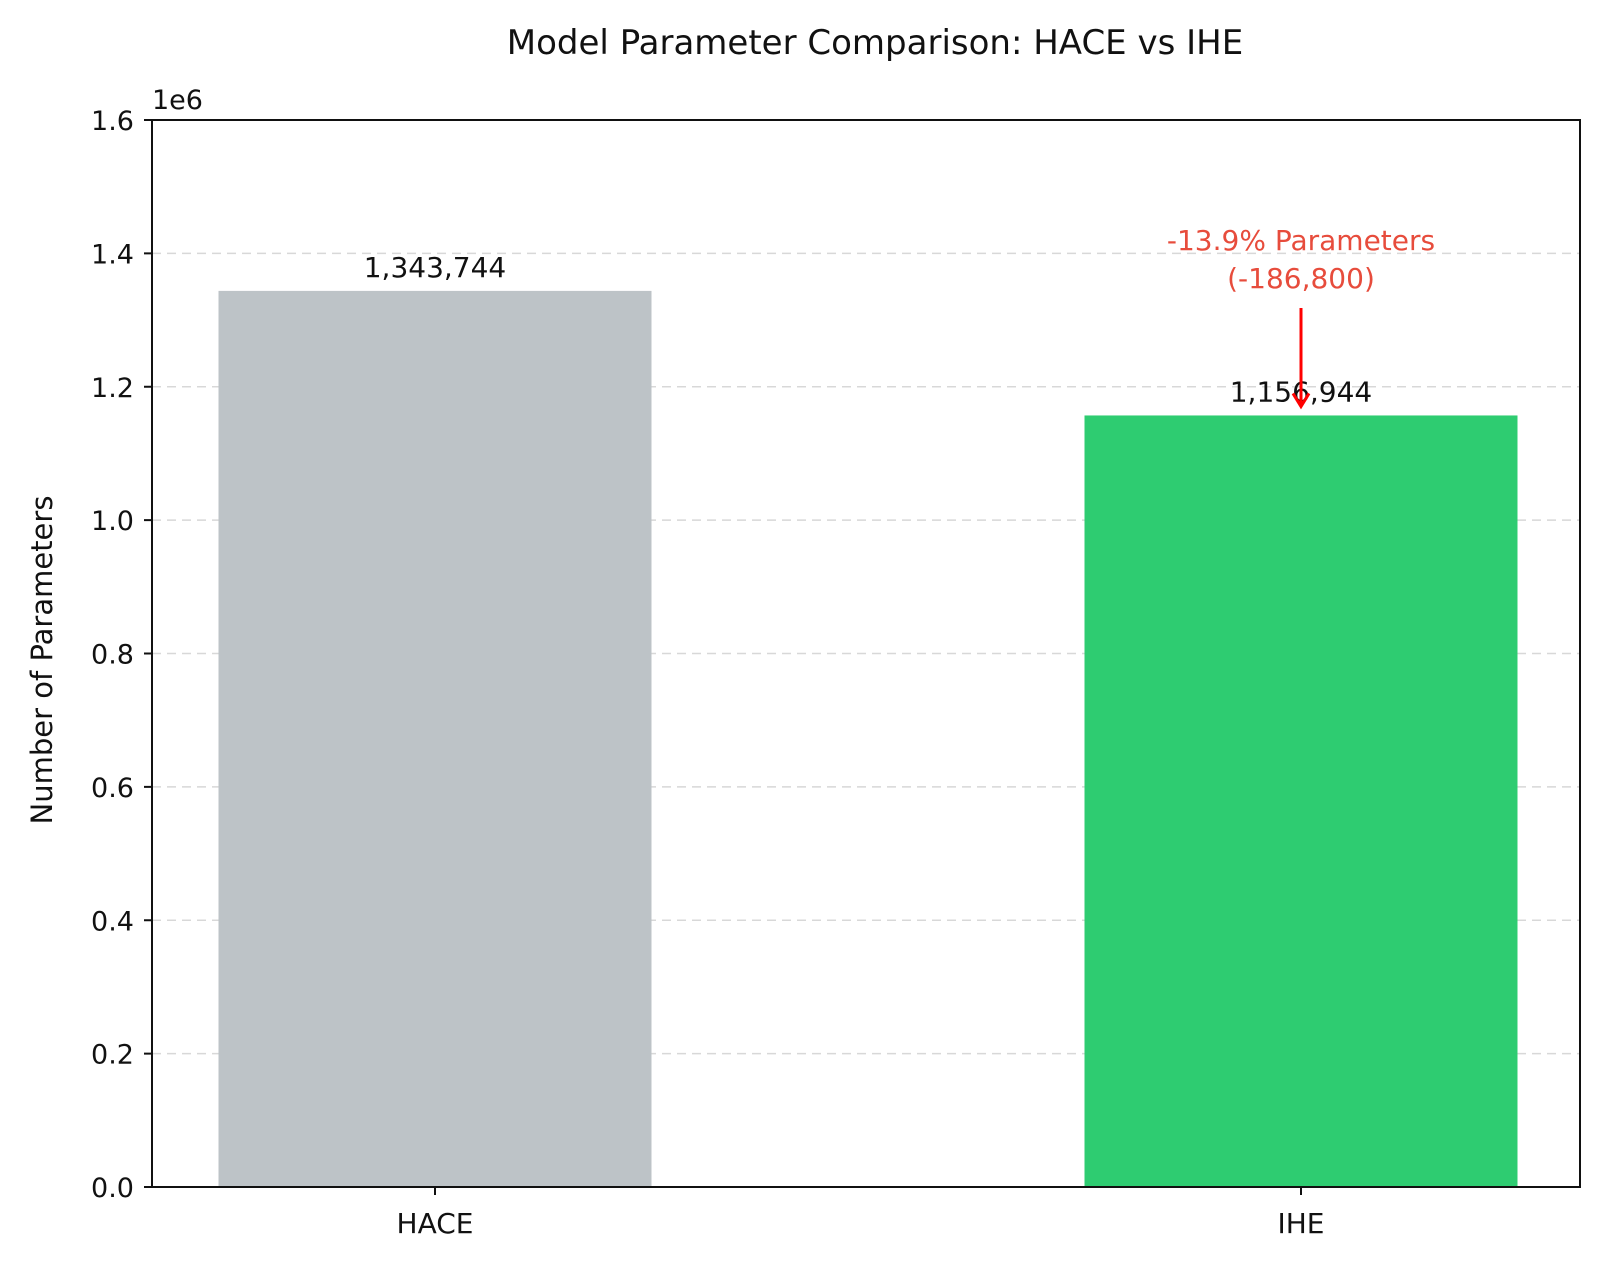  I want to click on annotation-text-line-2: (-186,800), so click(1301, 278).